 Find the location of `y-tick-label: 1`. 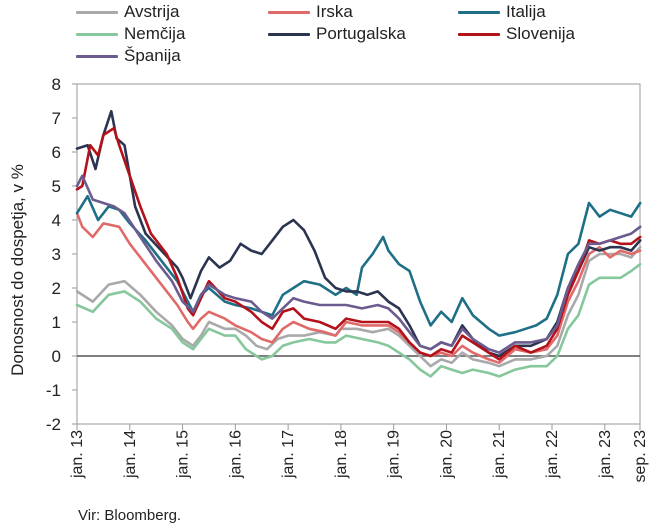

y-tick-label: 1 is located at coordinates (56, 322).